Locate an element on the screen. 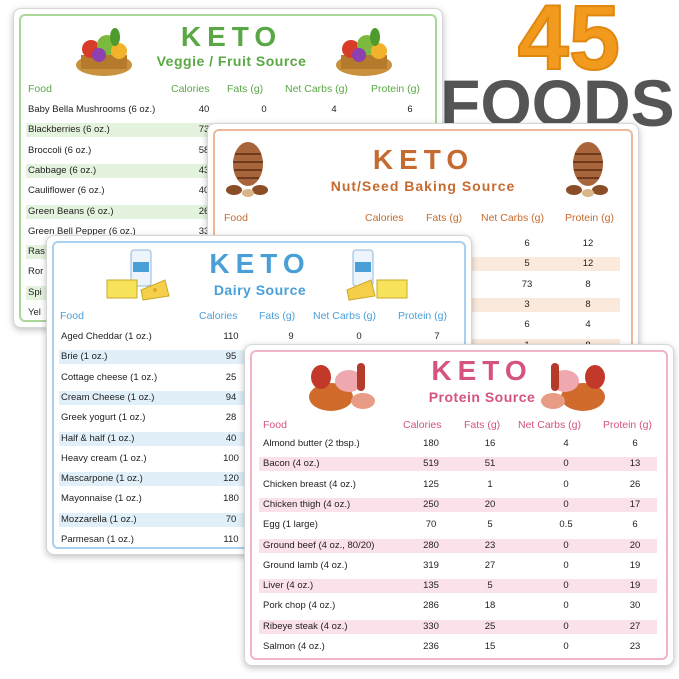 This screenshot has height=679, width=679. food-cell: Broccoli (6 oz.) is located at coordinates (60, 150).